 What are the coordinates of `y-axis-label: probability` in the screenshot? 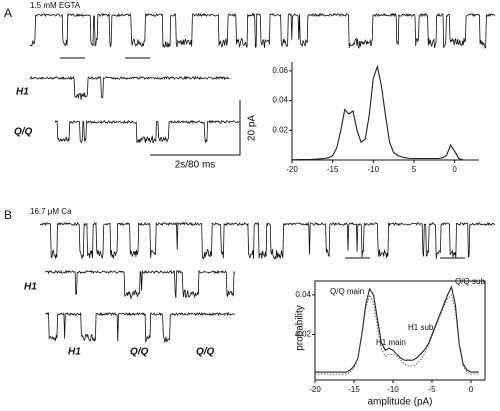 It's located at (300, 328).